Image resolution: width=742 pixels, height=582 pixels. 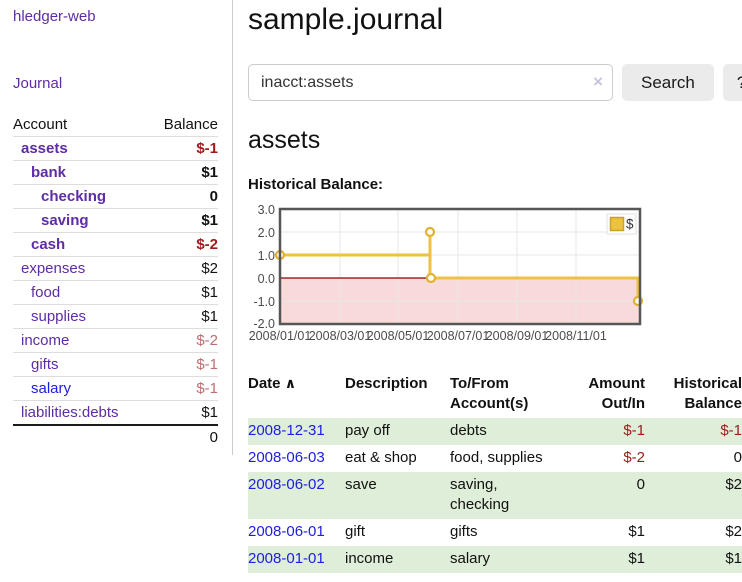 What do you see at coordinates (693, 431) in the screenshot?
I see `transaction-balance: $-1` at bounding box center [693, 431].